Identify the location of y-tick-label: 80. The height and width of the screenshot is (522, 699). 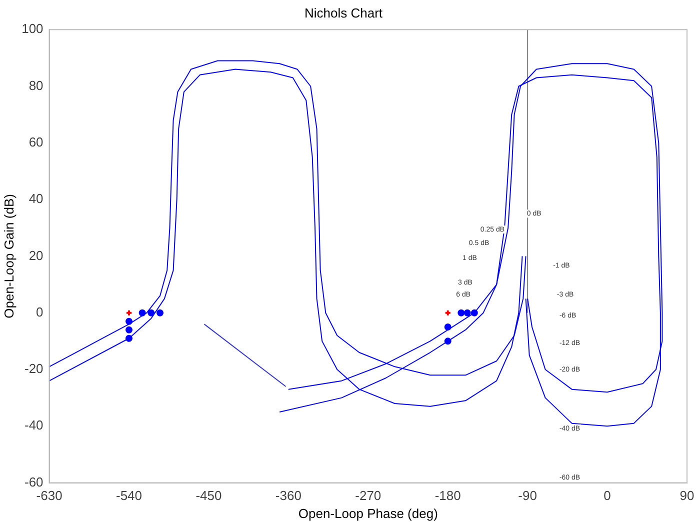
(36, 85).